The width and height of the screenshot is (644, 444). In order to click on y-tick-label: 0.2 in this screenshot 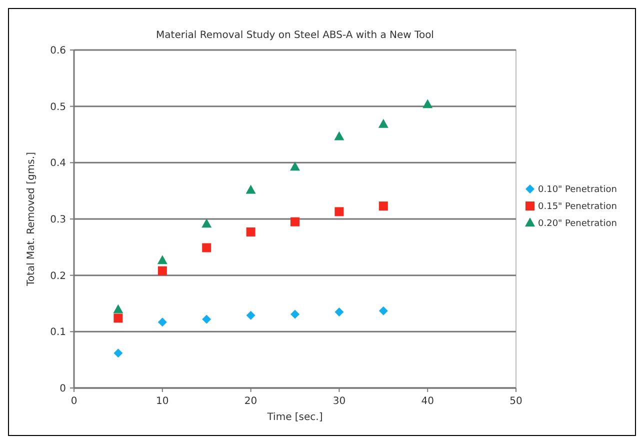, I will do `click(58, 276)`.